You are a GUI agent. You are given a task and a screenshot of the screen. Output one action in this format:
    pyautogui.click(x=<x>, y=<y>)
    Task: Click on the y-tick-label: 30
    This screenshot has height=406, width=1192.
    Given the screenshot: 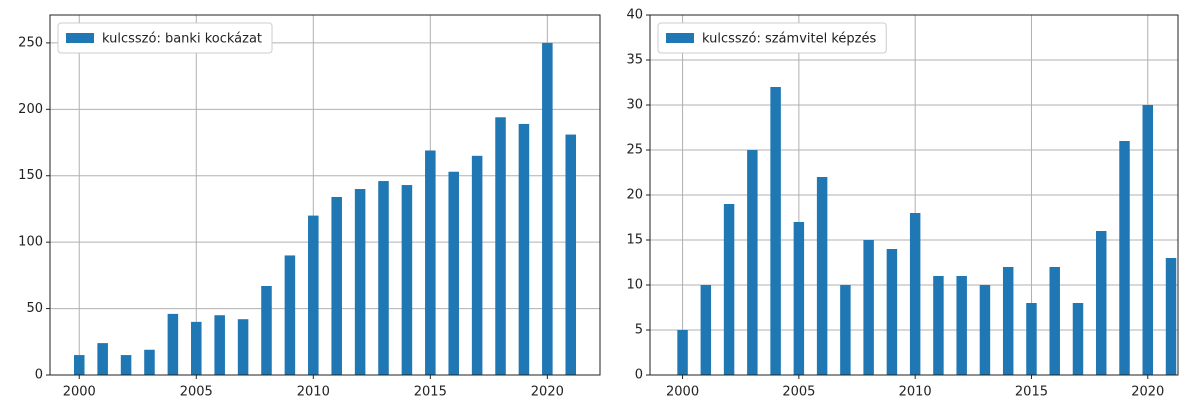 What is the action you would take?
    pyautogui.click(x=634, y=105)
    